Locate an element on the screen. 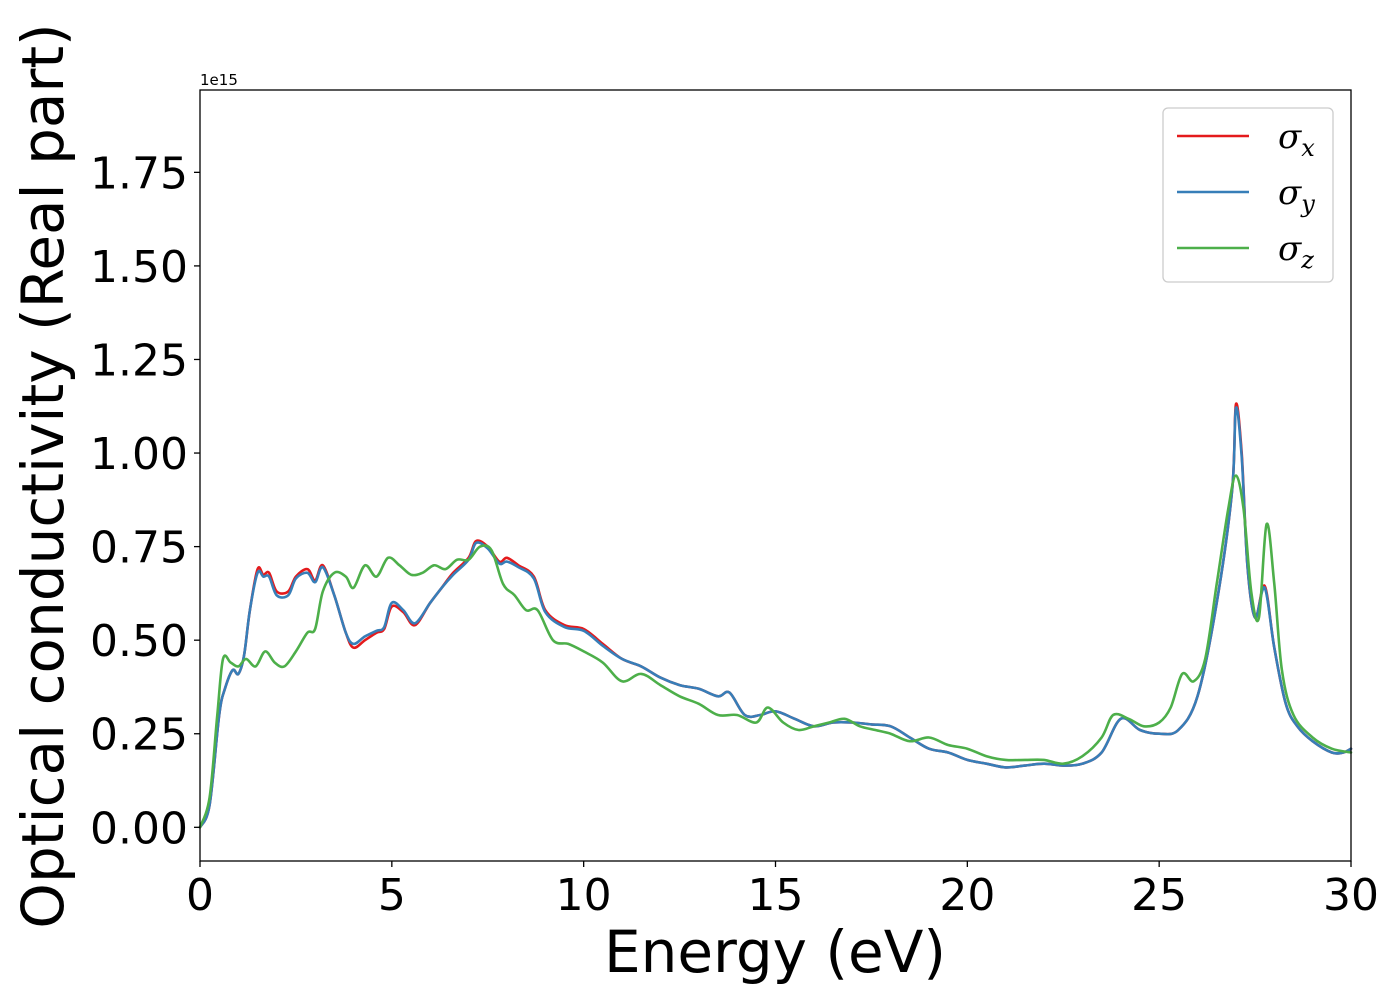  legend-box is located at coordinates (1248, 195).